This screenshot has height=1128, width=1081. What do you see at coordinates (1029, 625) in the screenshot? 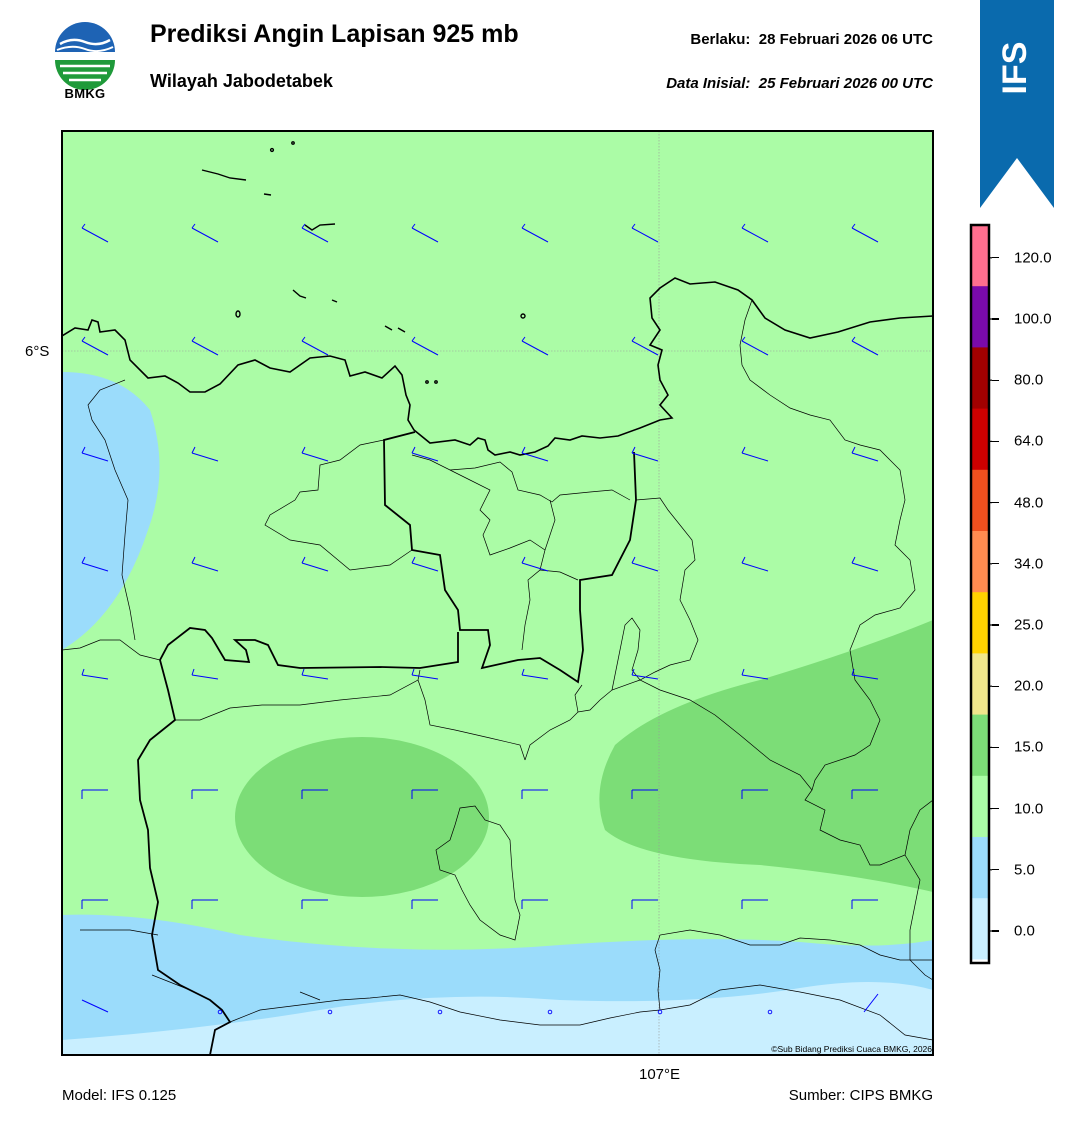
I see `colorbar-tick-label: 25.0` at bounding box center [1029, 625].